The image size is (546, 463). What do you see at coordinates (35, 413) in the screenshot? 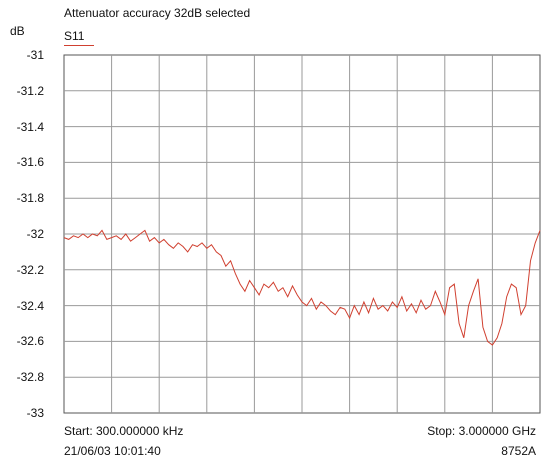
I see `y-tick-label: -33` at bounding box center [35, 413].